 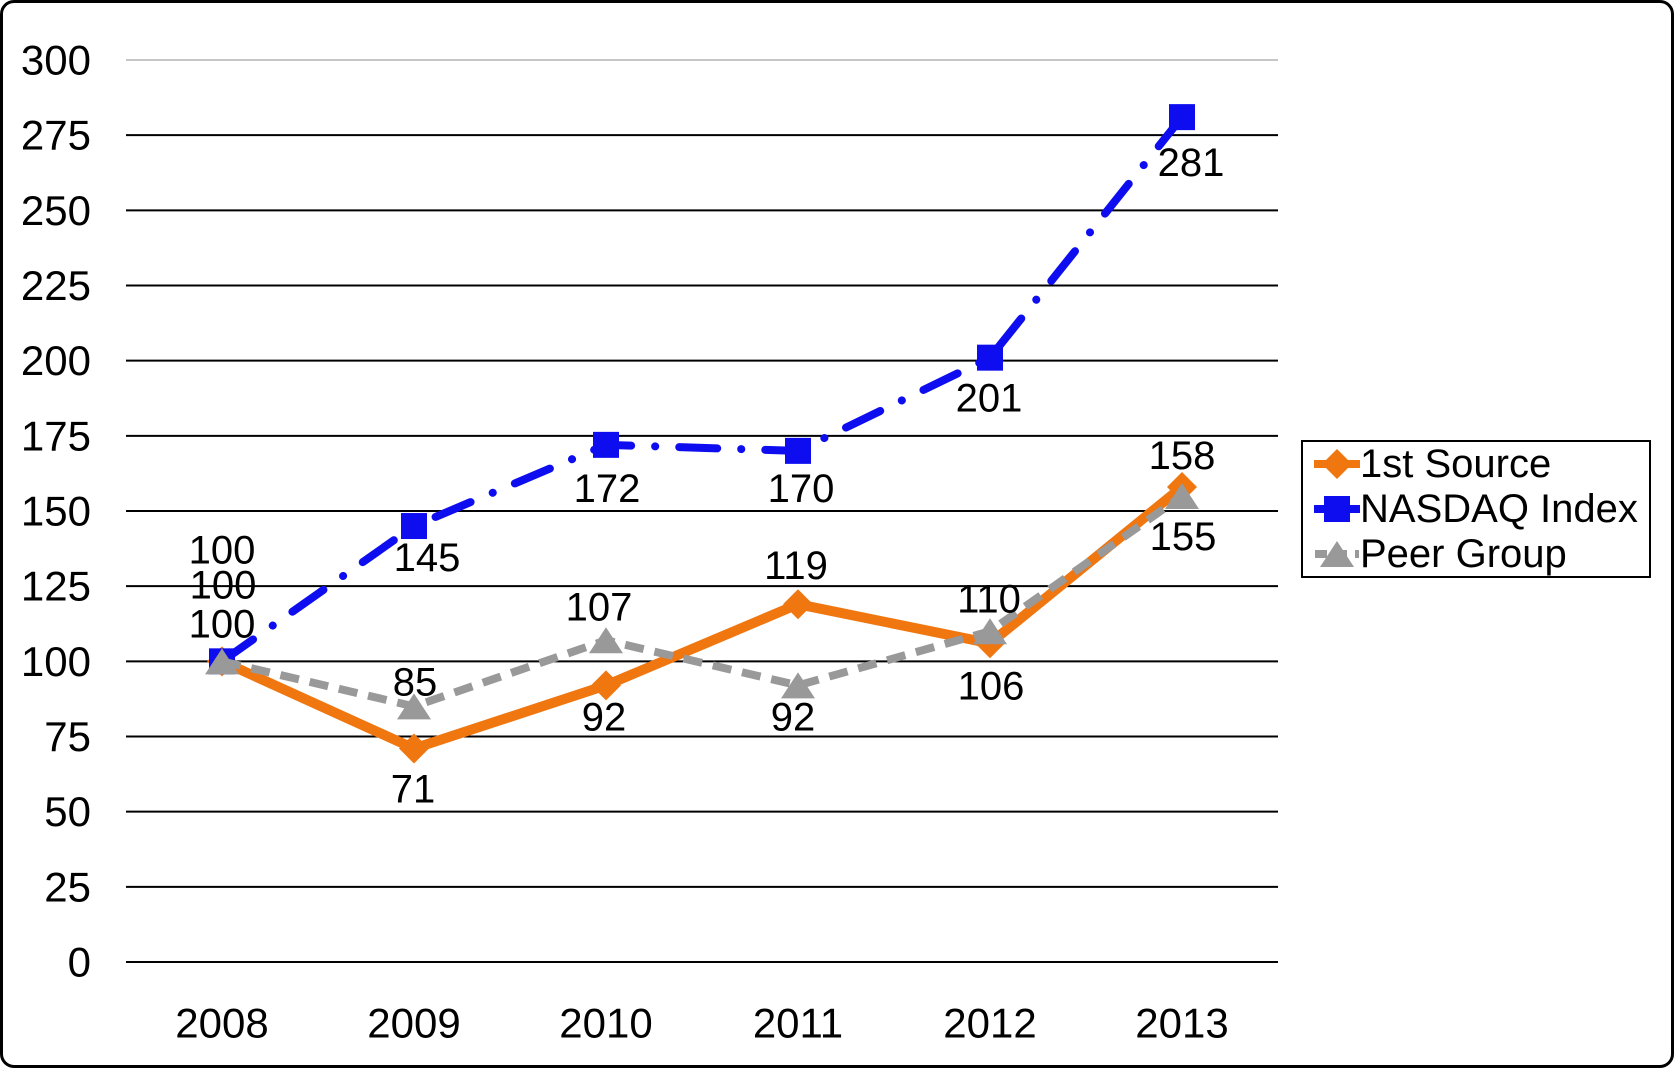 What do you see at coordinates (414, 526) in the screenshot?
I see `marker-nasdaq-index-2009` at bounding box center [414, 526].